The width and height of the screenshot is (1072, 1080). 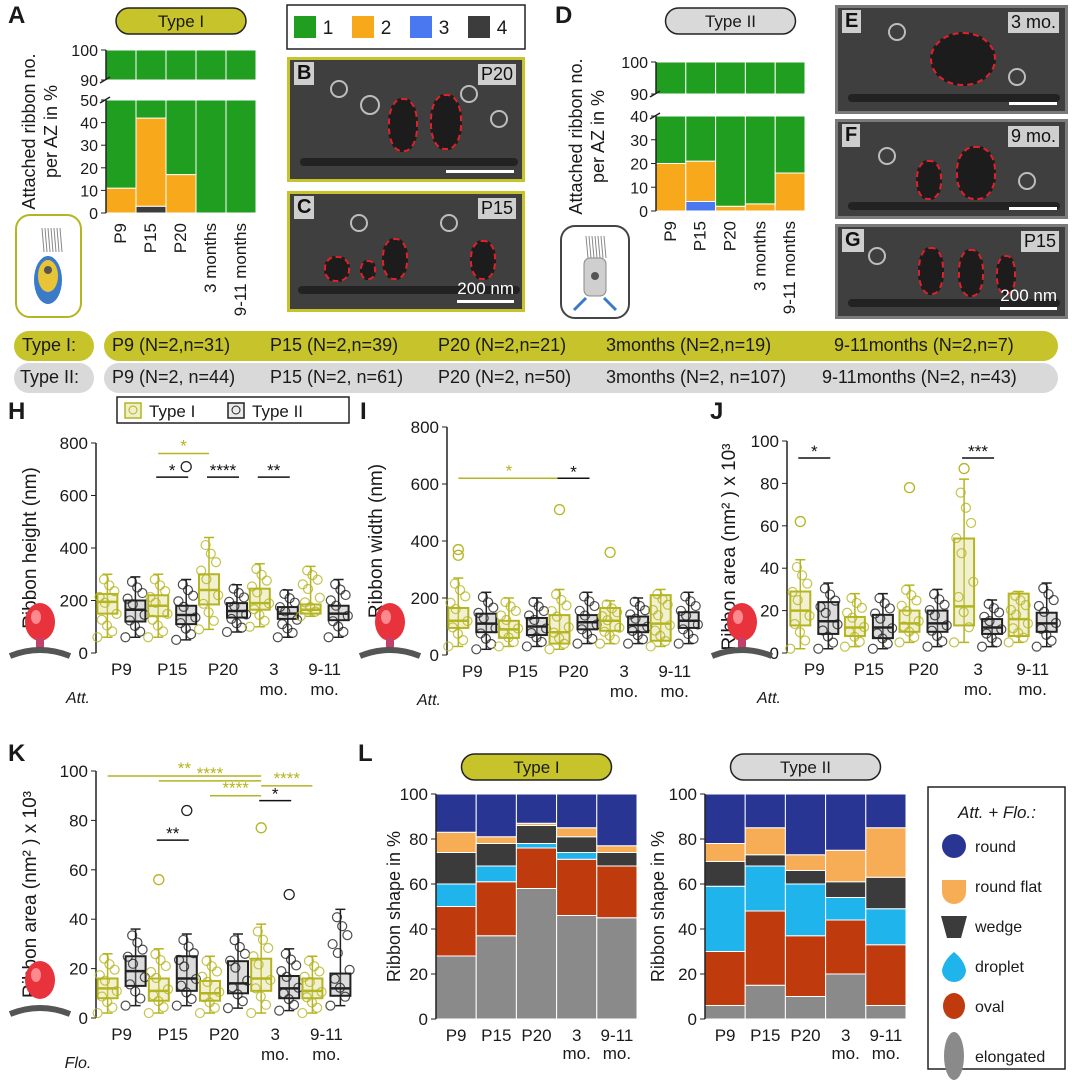 What do you see at coordinates (30, 548) in the screenshot?
I see `y-axis-label: Ribbon height (nm)` at bounding box center [30, 548].